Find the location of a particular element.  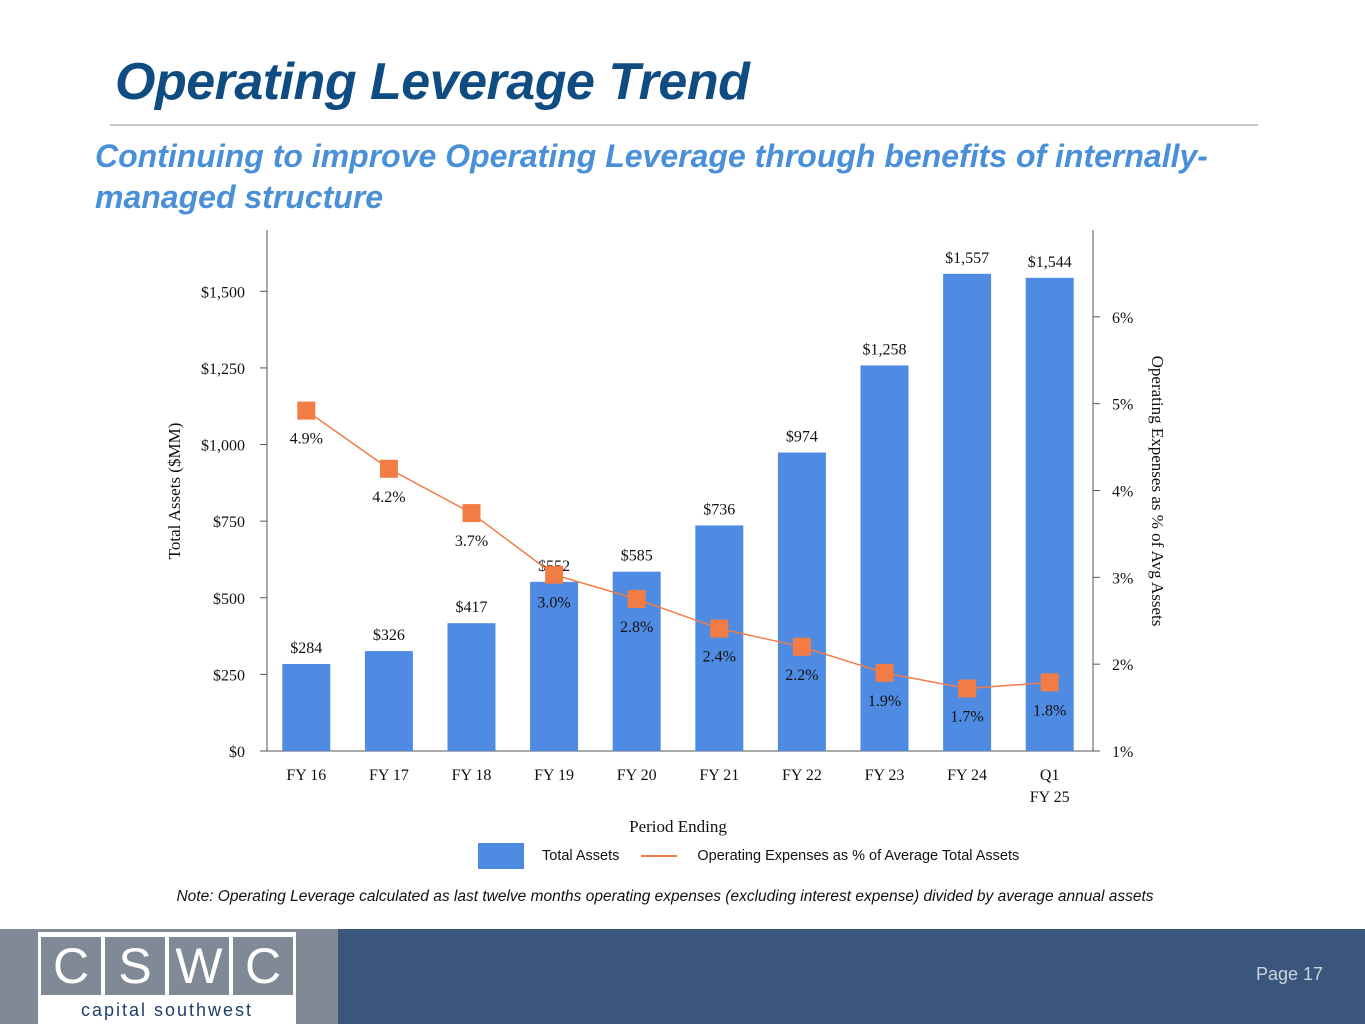

opex-data-label: 2.2% is located at coordinates (801, 675).